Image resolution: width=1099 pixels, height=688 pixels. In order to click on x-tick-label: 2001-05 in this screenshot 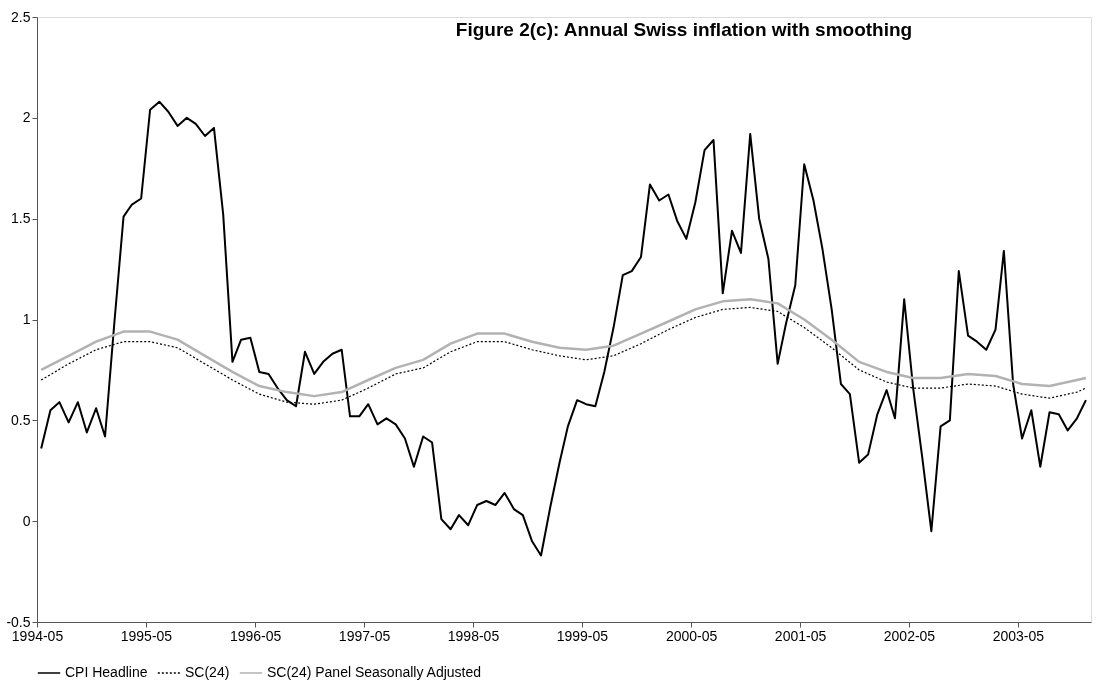, I will do `click(800, 635)`.